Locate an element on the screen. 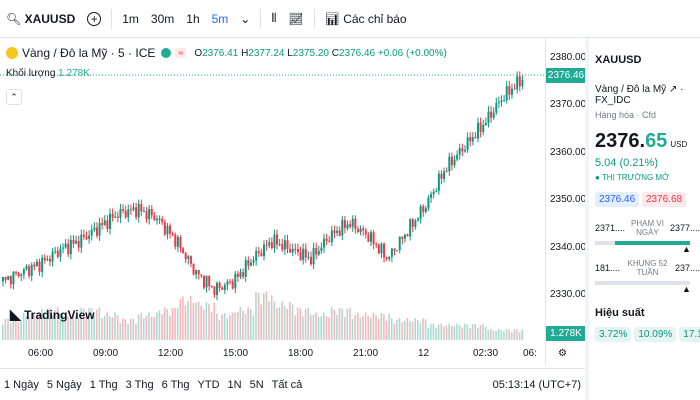 The height and width of the screenshot is (400, 700). range-all: Tất cả is located at coordinates (287, 384).